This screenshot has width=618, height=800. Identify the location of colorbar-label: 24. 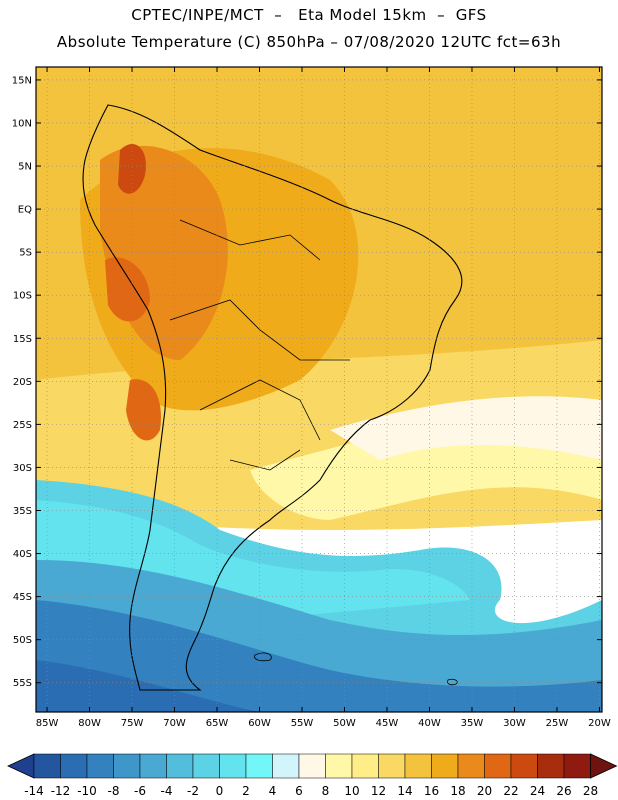
(537, 791).